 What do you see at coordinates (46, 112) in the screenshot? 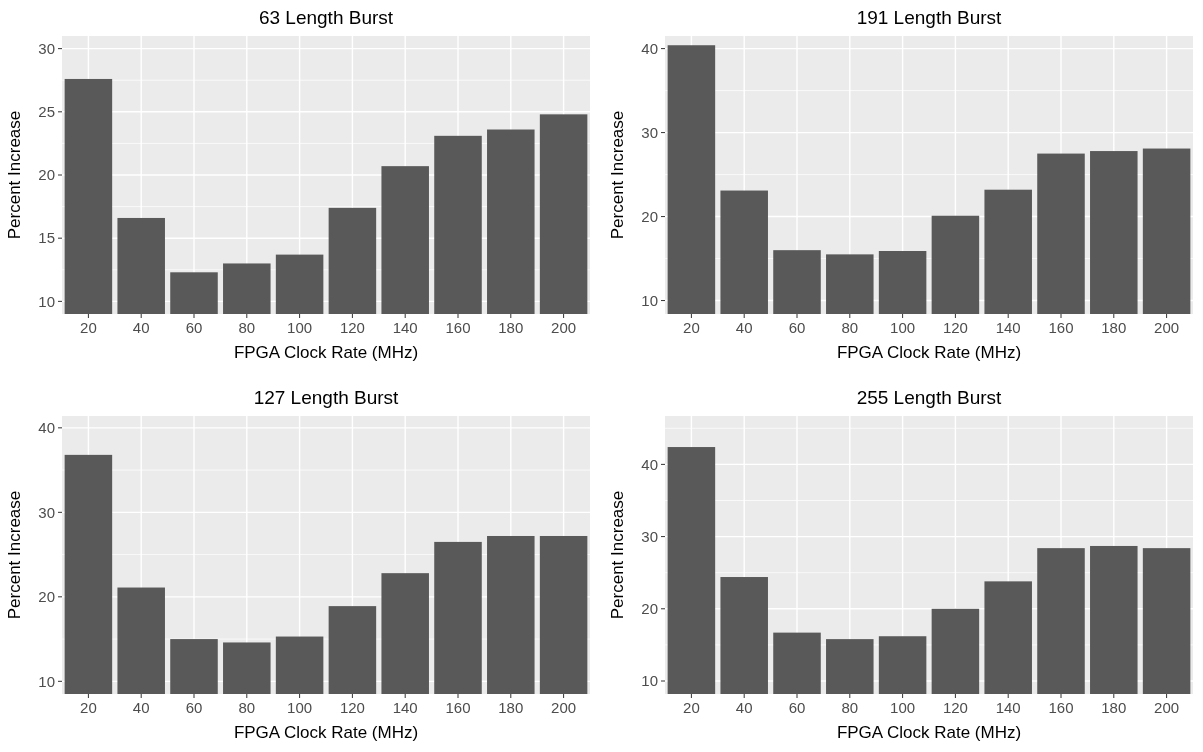
I see `y-tick-label: 25` at bounding box center [46, 112].